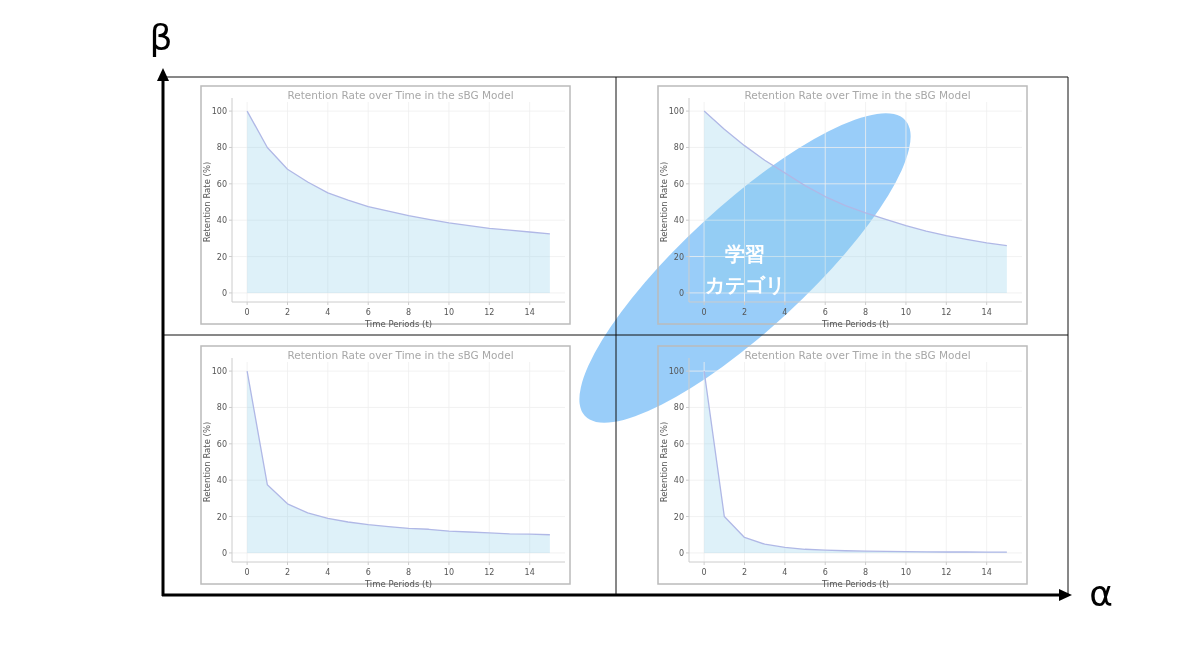 The image size is (1200, 669). What do you see at coordinates (1101, 593) in the screenshot?
I see `text: α` at bounding box center [1101, 593].